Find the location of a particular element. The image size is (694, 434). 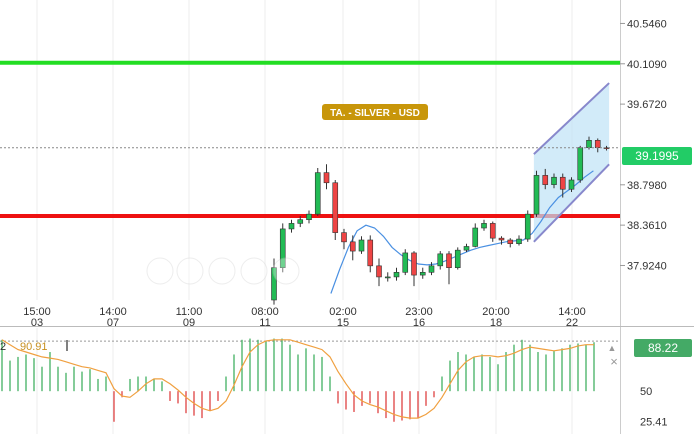

oscillator-tick-label: 25.41 is located at coordinates (654, 422).